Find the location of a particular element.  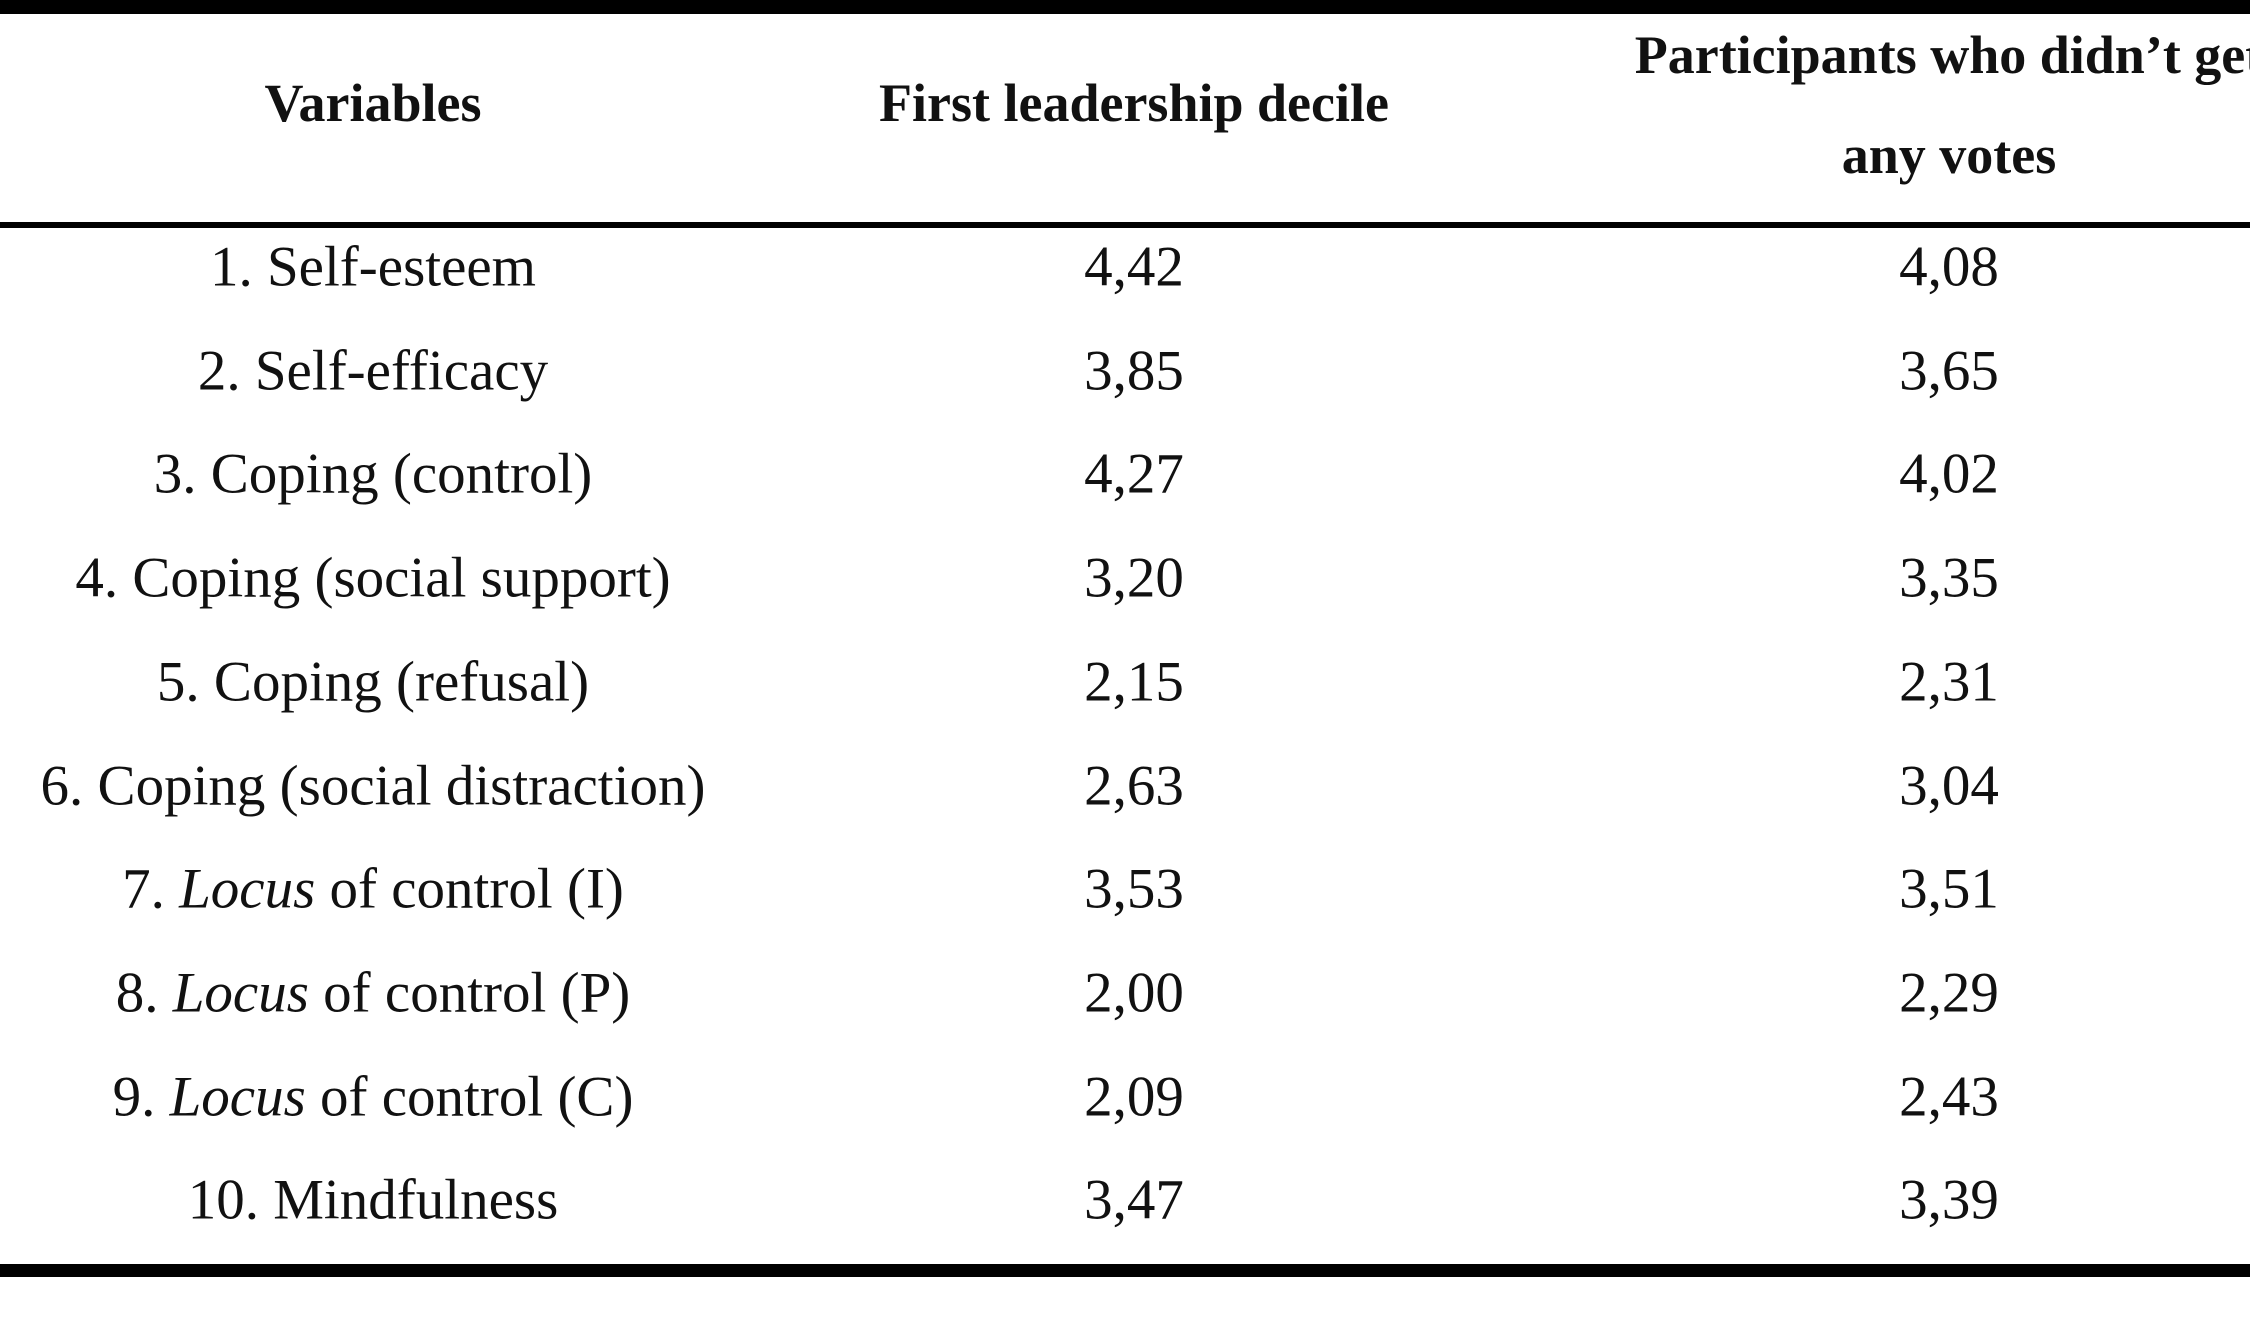

value-cell: 3,65 is located at coordinates (1949, 371).